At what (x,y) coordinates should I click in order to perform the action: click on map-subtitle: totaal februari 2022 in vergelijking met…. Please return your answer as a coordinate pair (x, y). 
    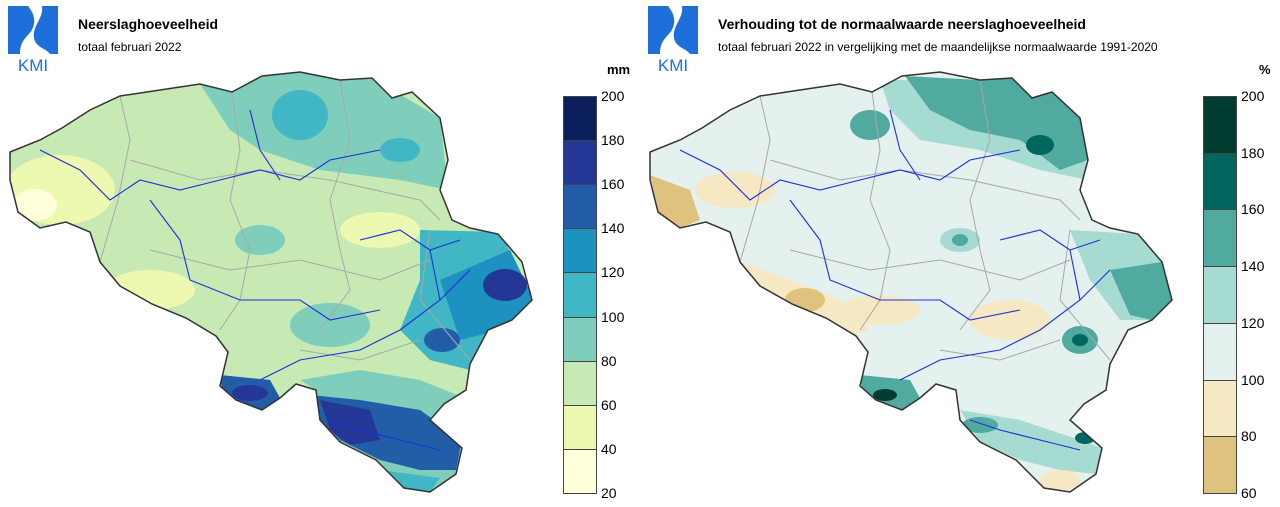
    Looking at the image, I should click on (938, 47).